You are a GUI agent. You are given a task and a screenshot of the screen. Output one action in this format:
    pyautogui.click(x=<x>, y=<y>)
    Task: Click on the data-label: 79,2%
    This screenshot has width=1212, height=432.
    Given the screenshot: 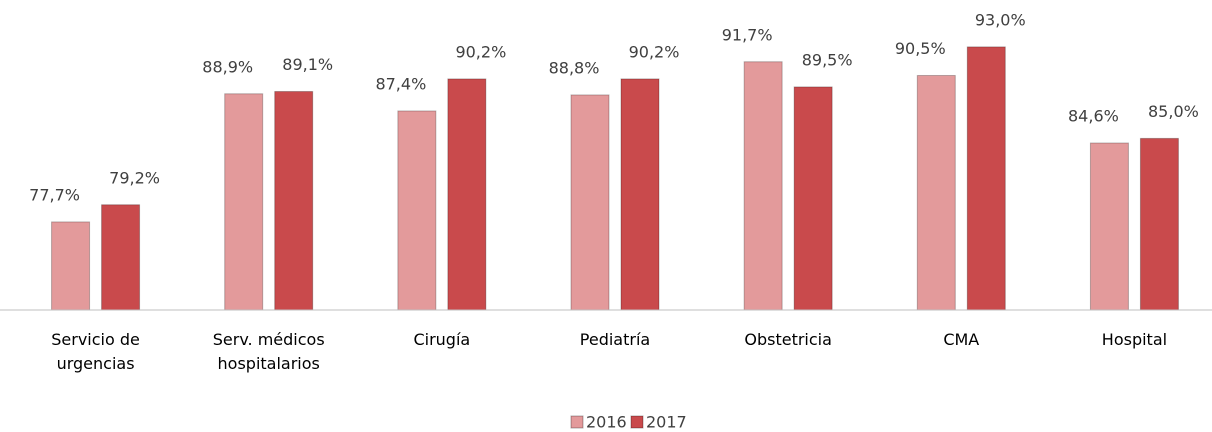 What is the action you would take?
    pyautogui.click(x=134, y=177)
    